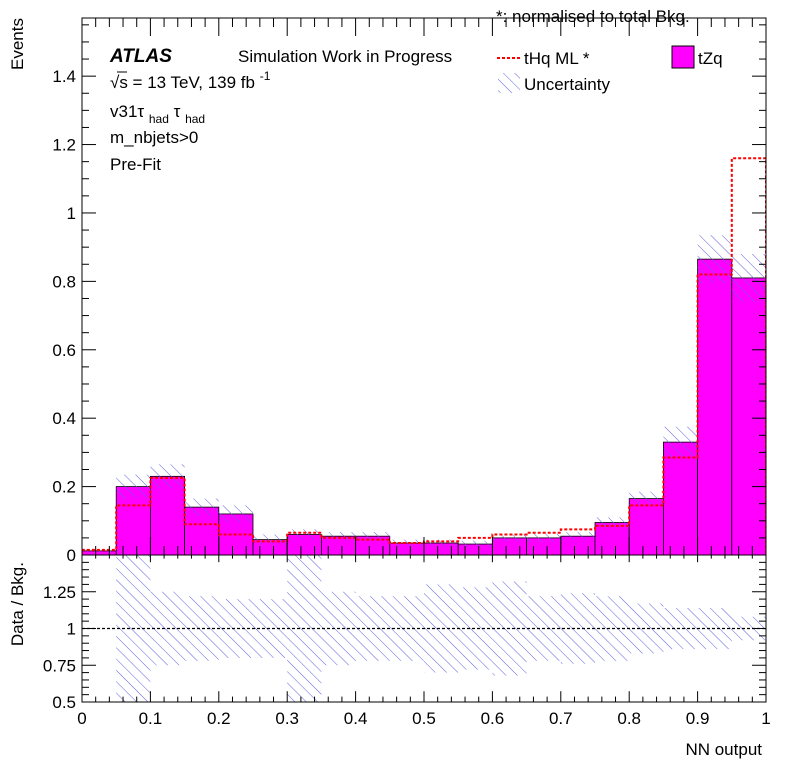  Describe the element at coordinates (683, 57) in the screenshot. I see `legend-background-swatch` at that location.